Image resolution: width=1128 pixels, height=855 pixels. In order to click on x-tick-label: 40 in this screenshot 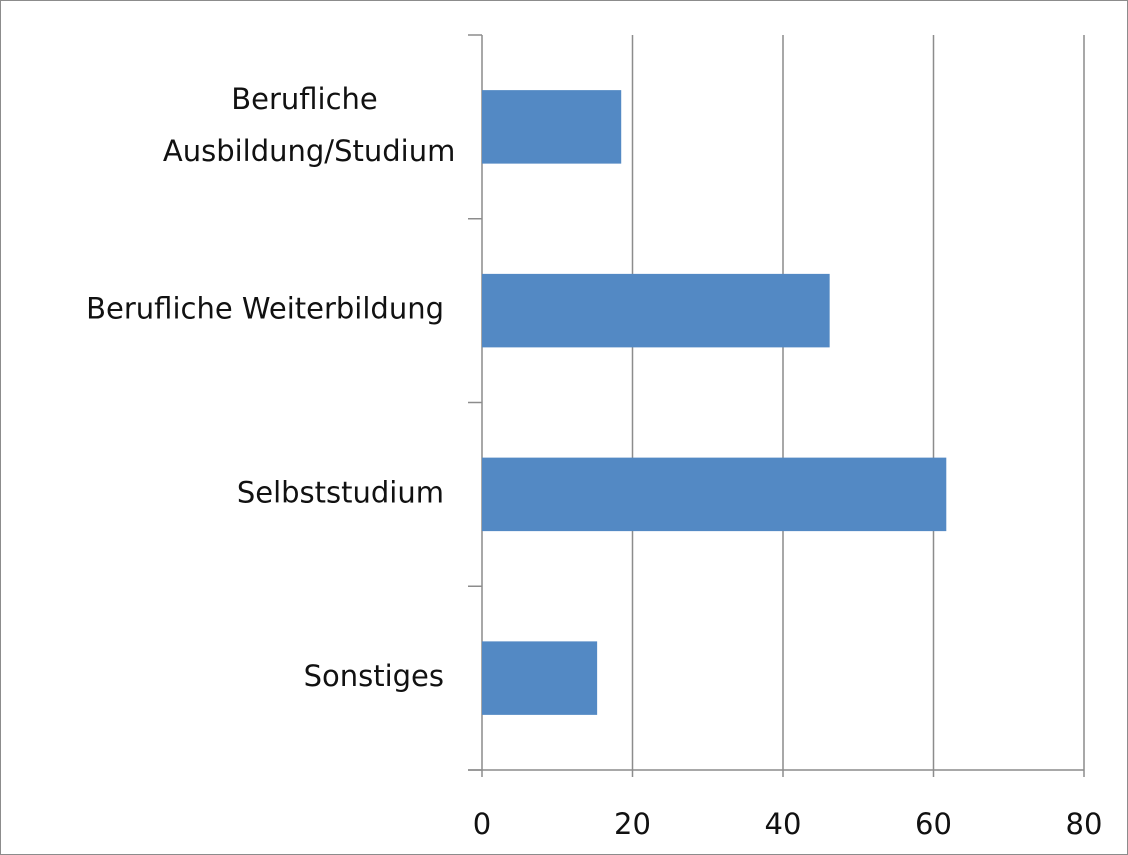, I will do `click(783, 824)`.